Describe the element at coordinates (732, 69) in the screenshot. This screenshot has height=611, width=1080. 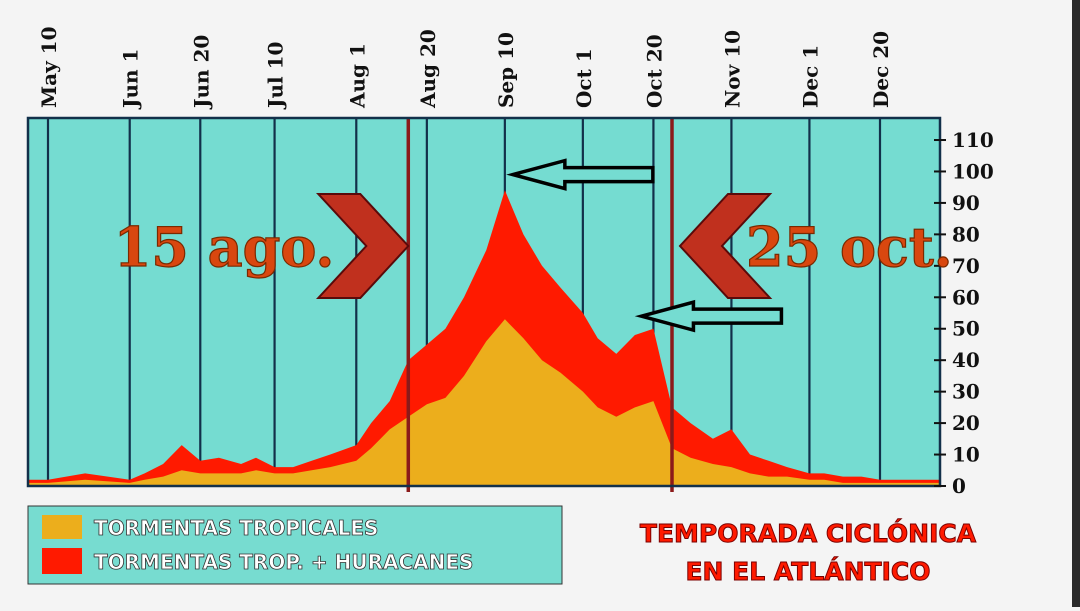
I see `x-tick-label: Nov 10` at that location.